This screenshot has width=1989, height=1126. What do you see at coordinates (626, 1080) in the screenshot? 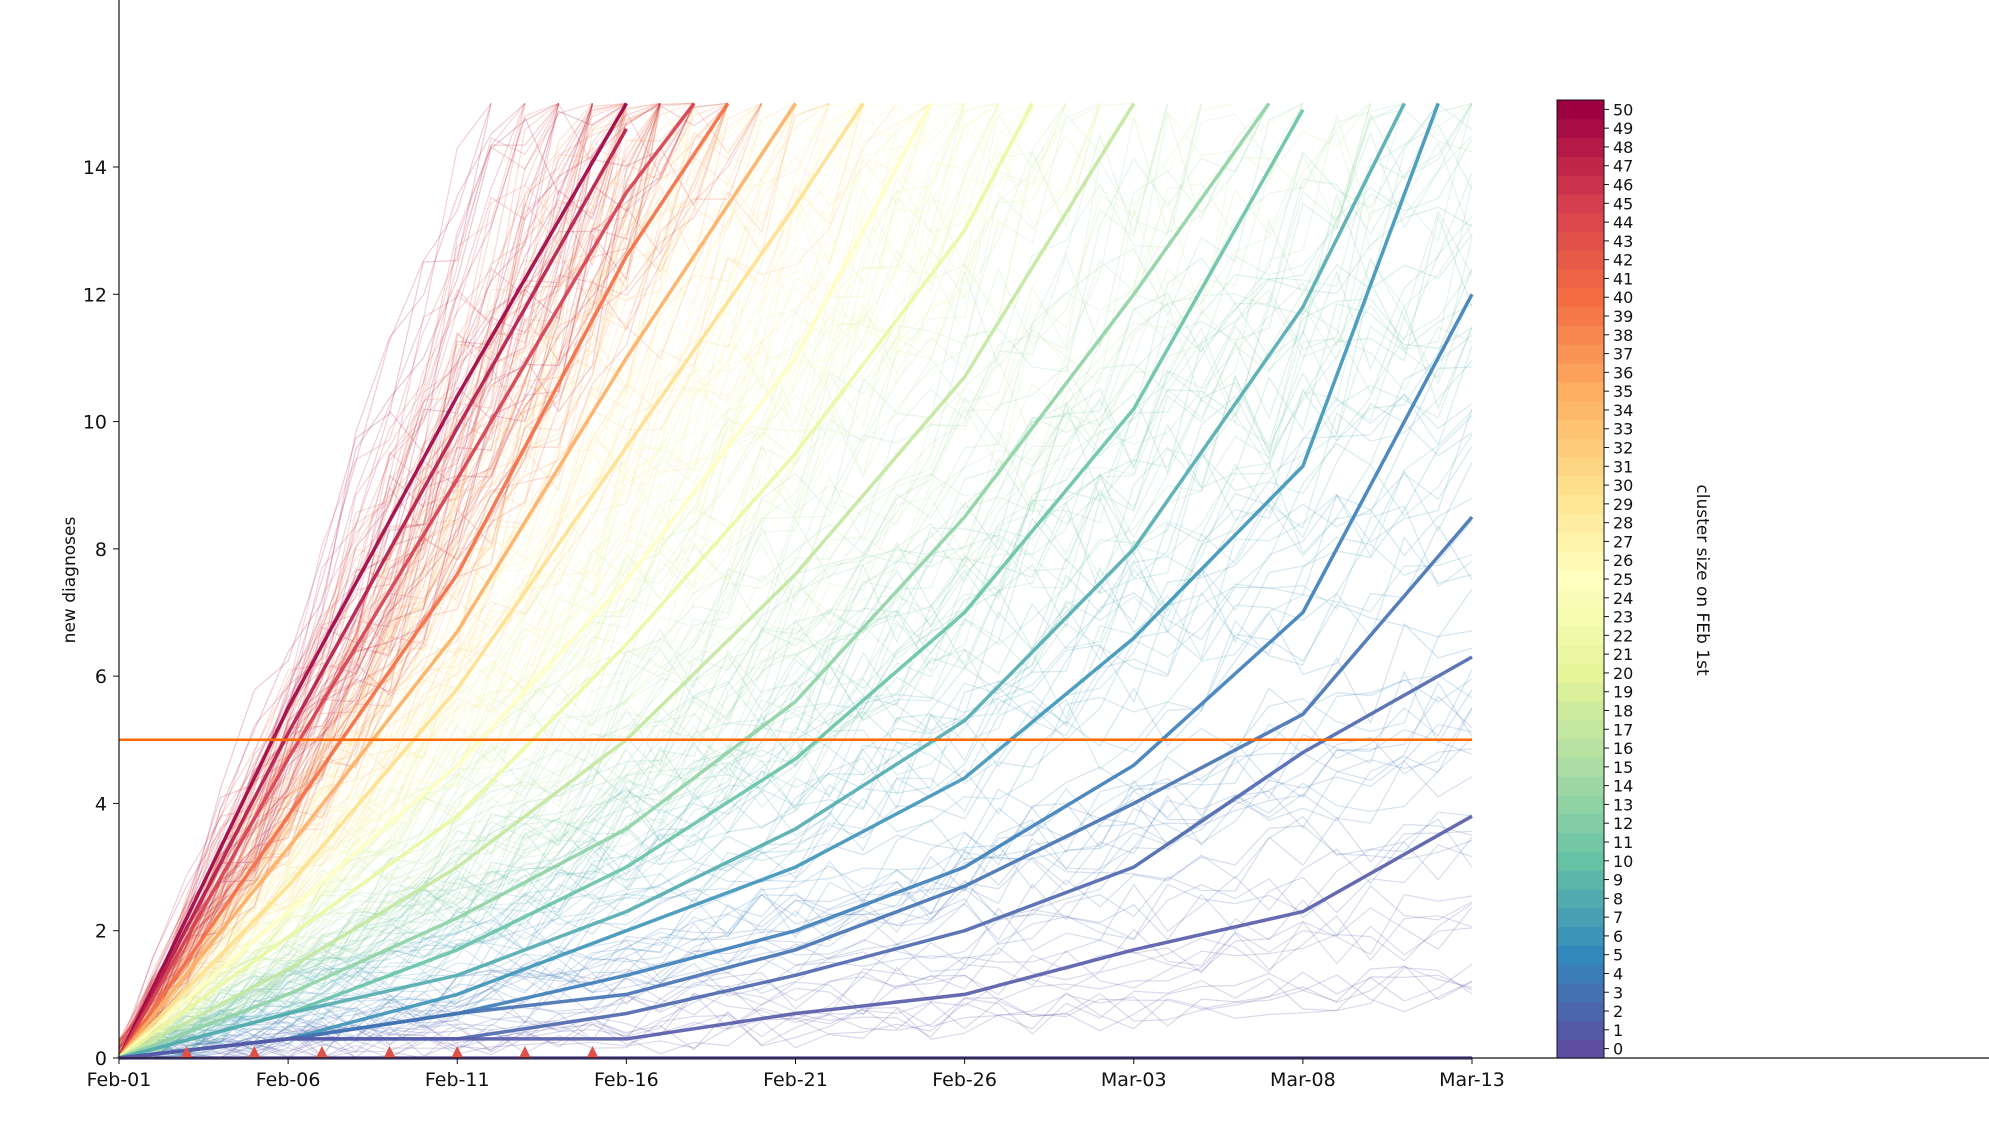
I see `x-tick-label: Feb-16` at bounding box center [626, 1080].